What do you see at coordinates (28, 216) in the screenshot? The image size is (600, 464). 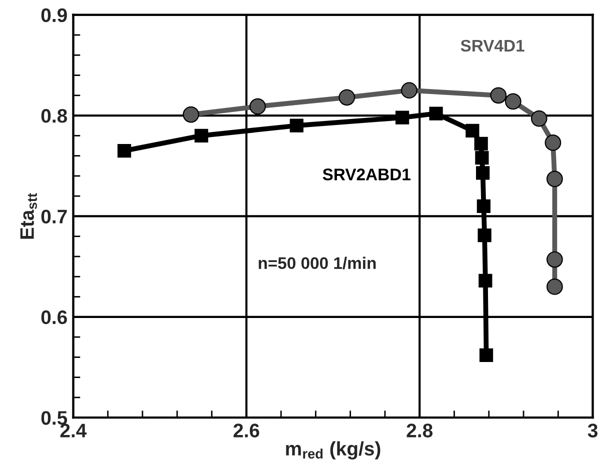 I see `y-axis-title: Eta$_{stt}$` at bounding box center [28, 216].